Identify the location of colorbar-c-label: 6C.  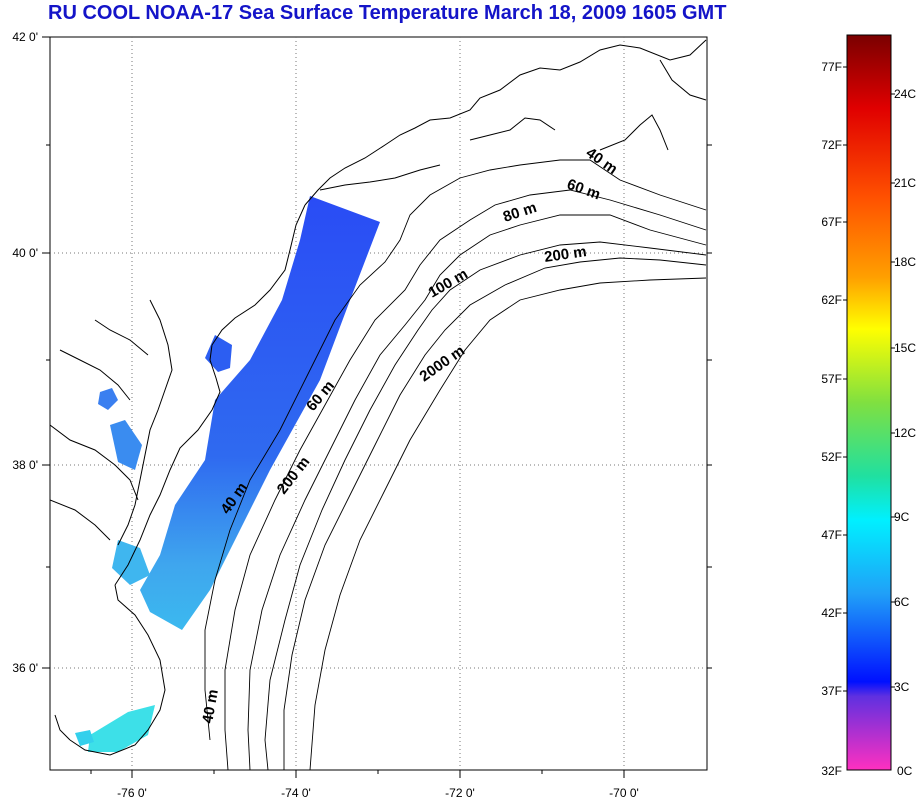
(902, 602).